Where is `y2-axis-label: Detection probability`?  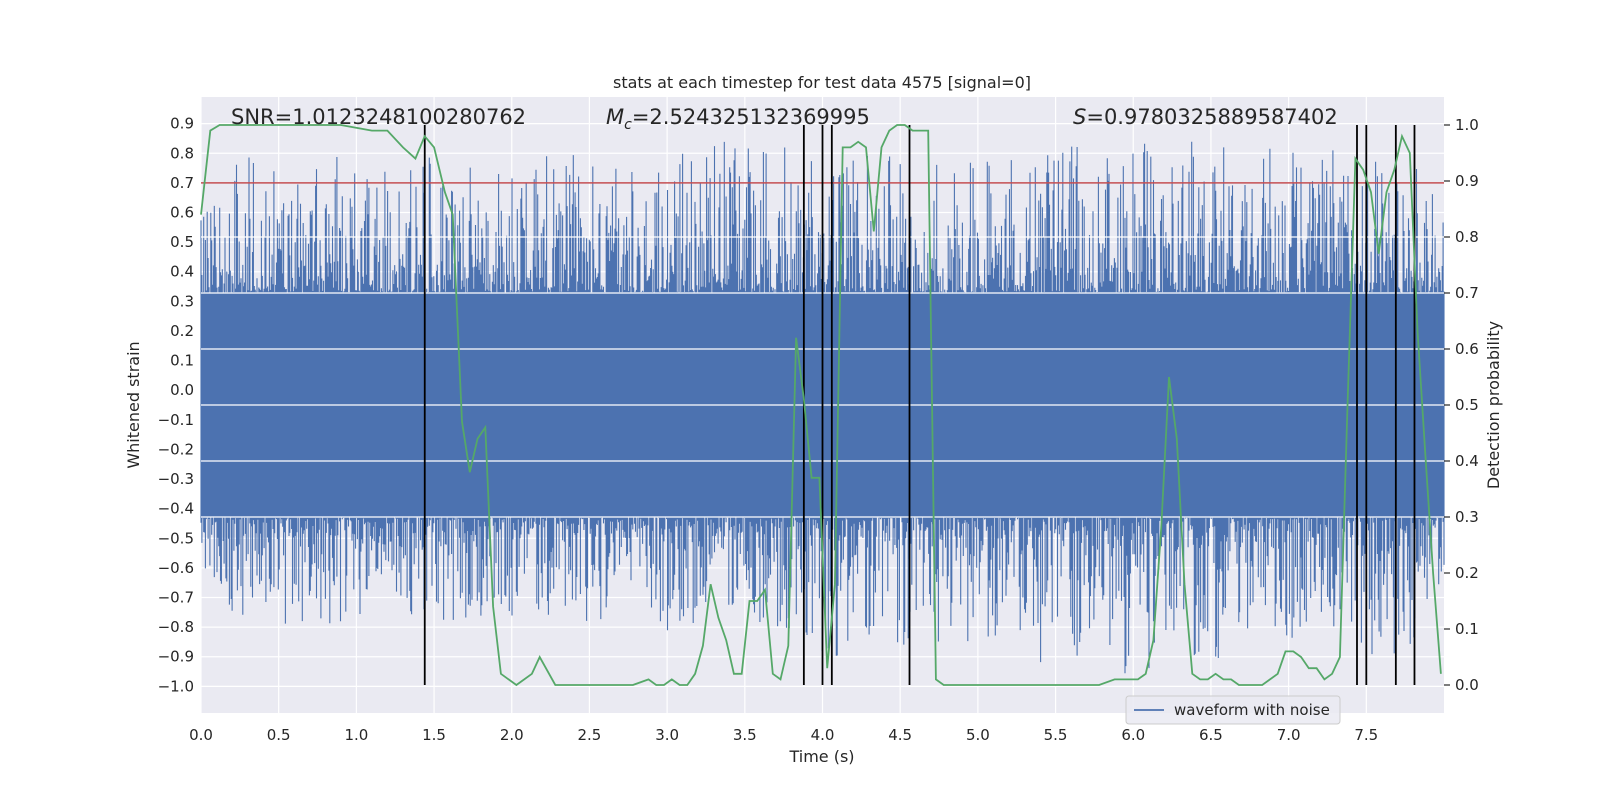 y2-axis-label: Detection probability is located at coordinates (1493, 405).